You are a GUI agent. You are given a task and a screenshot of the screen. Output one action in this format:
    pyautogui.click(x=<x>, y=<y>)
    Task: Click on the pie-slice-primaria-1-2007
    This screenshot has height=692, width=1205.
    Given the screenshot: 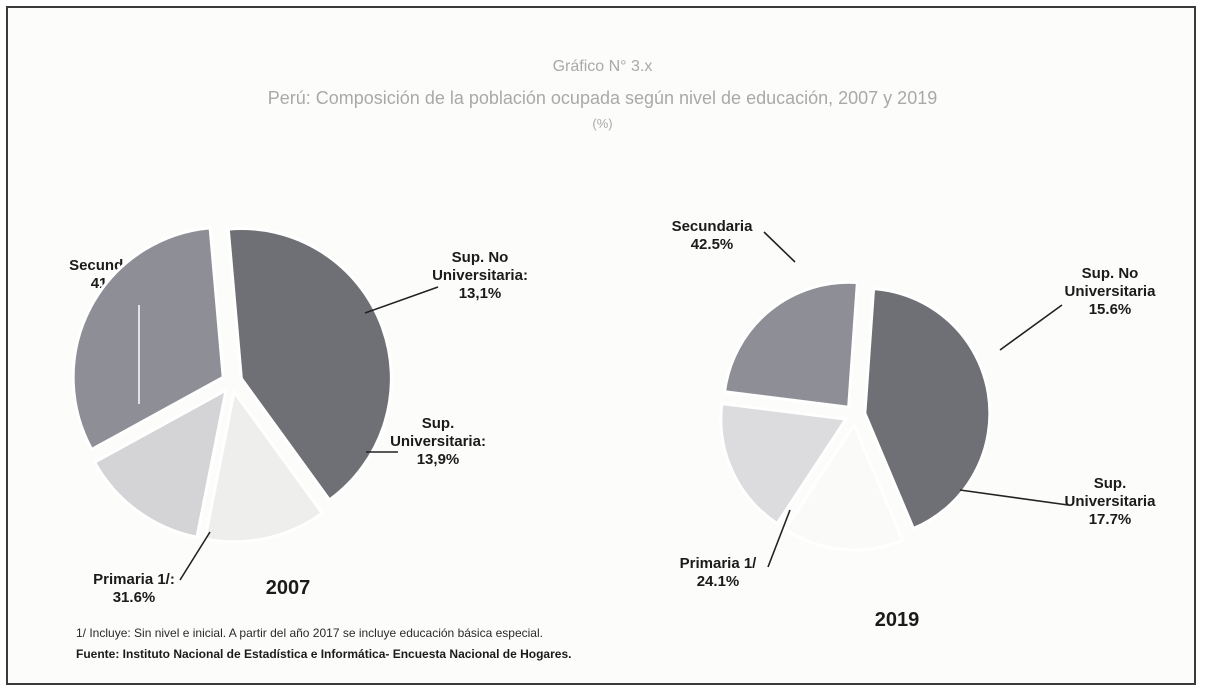 What is the action you would take?
    pyautogui.click(x=148, y=339)
    